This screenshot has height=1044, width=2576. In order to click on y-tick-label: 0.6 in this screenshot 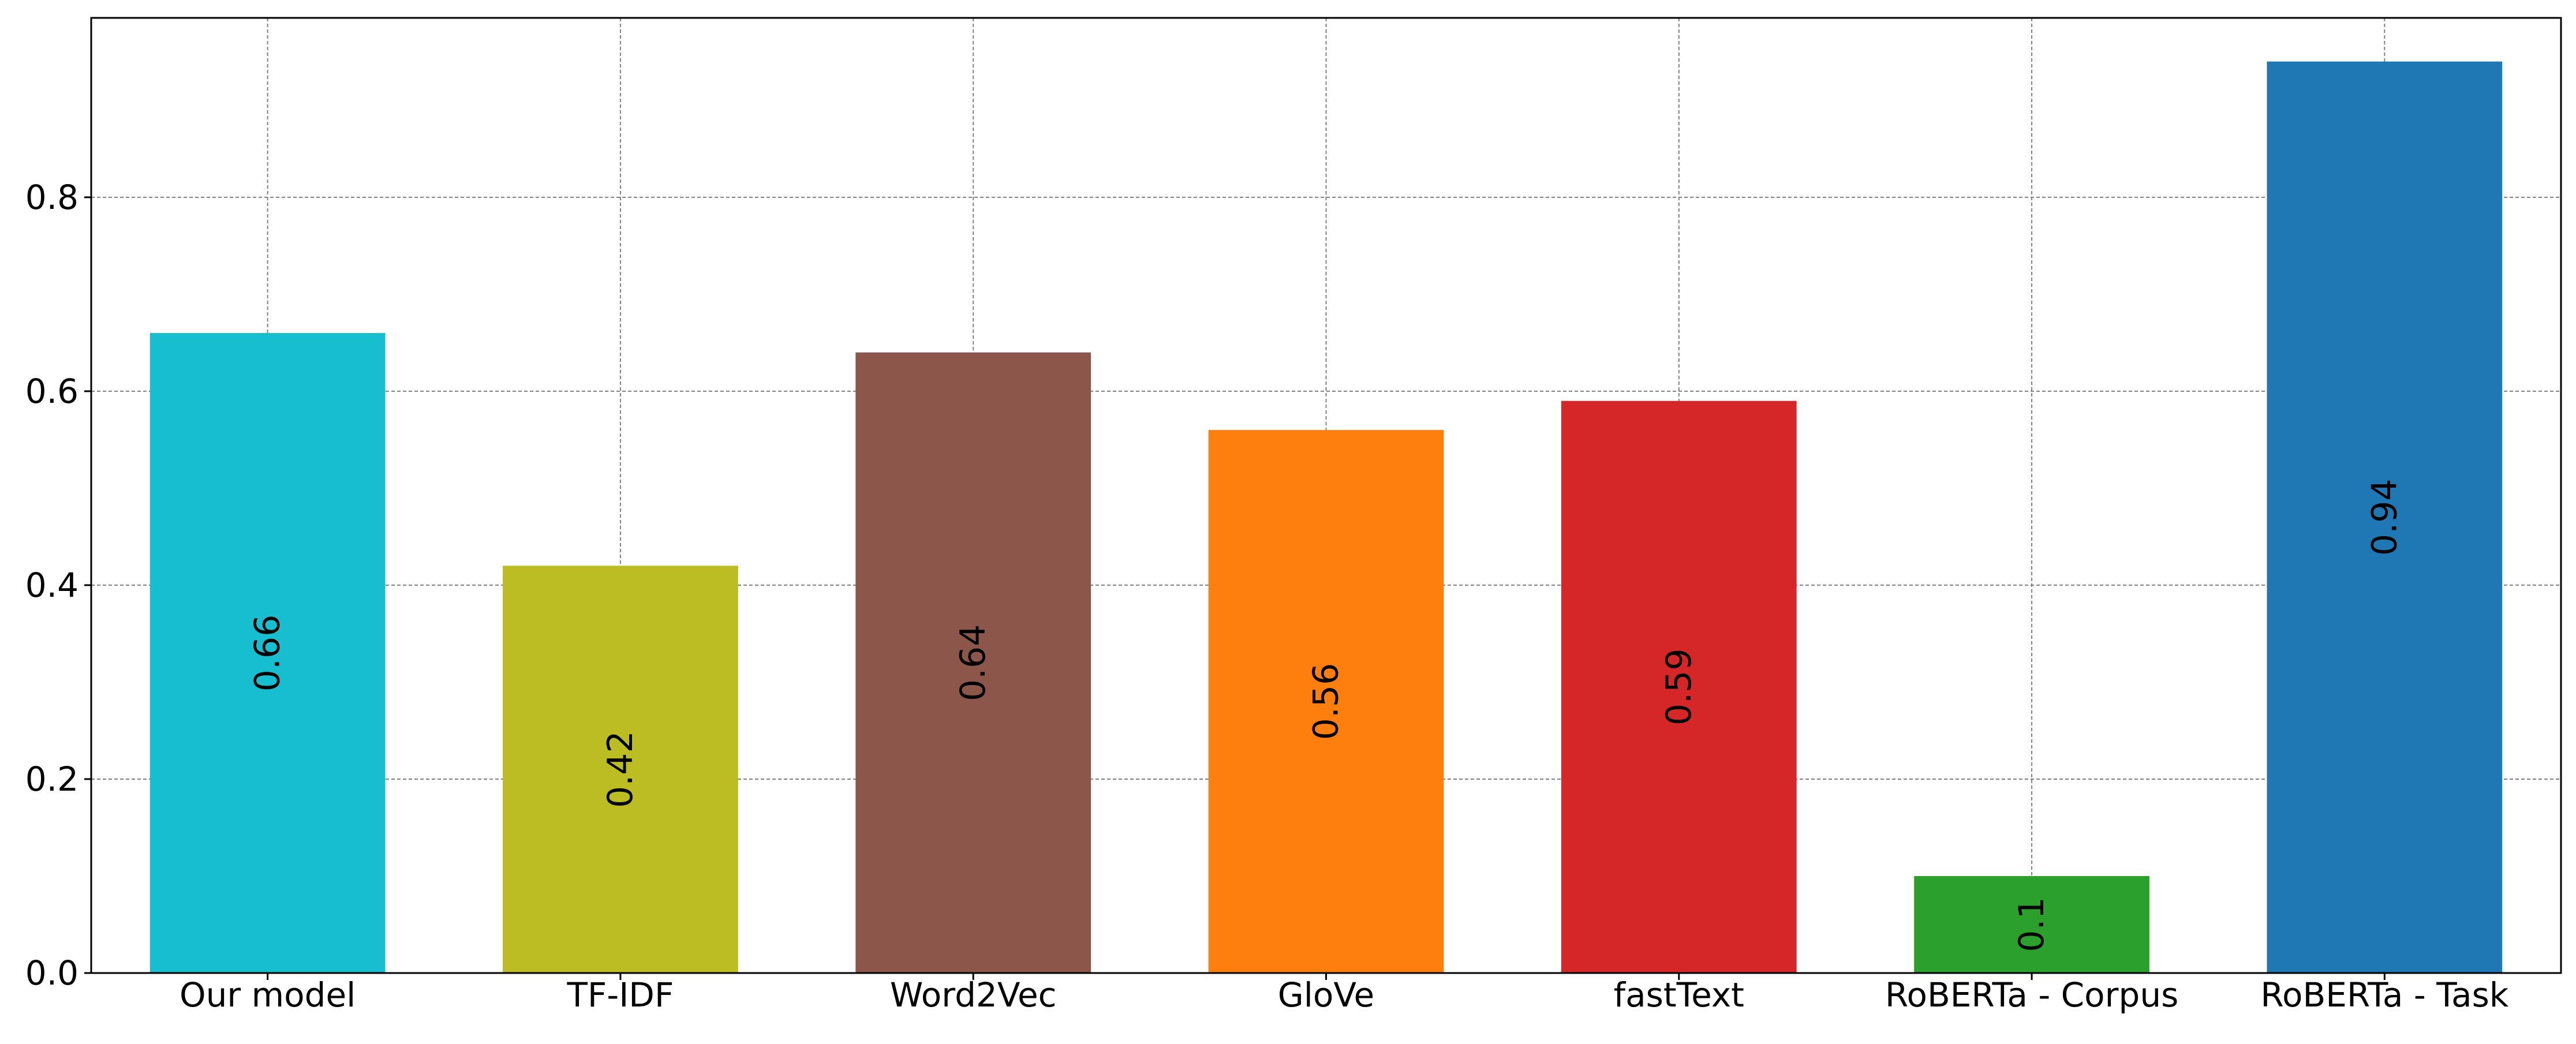, I will do `click(51, 391)`.